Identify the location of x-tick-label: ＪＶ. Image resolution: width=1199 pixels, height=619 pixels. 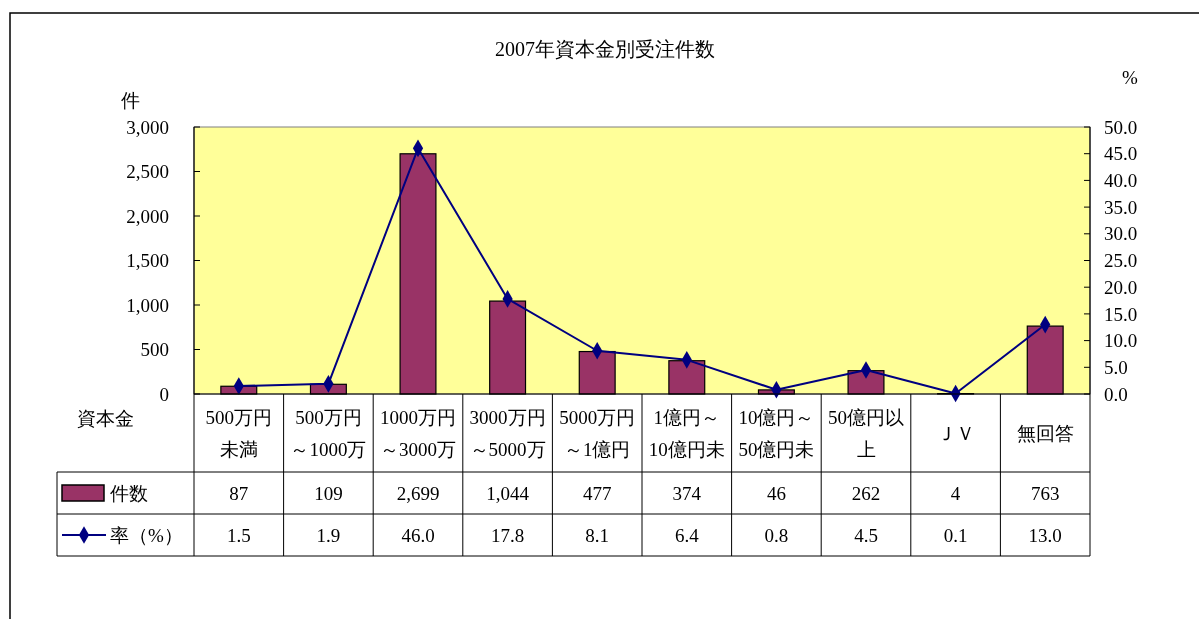
(955, 433).